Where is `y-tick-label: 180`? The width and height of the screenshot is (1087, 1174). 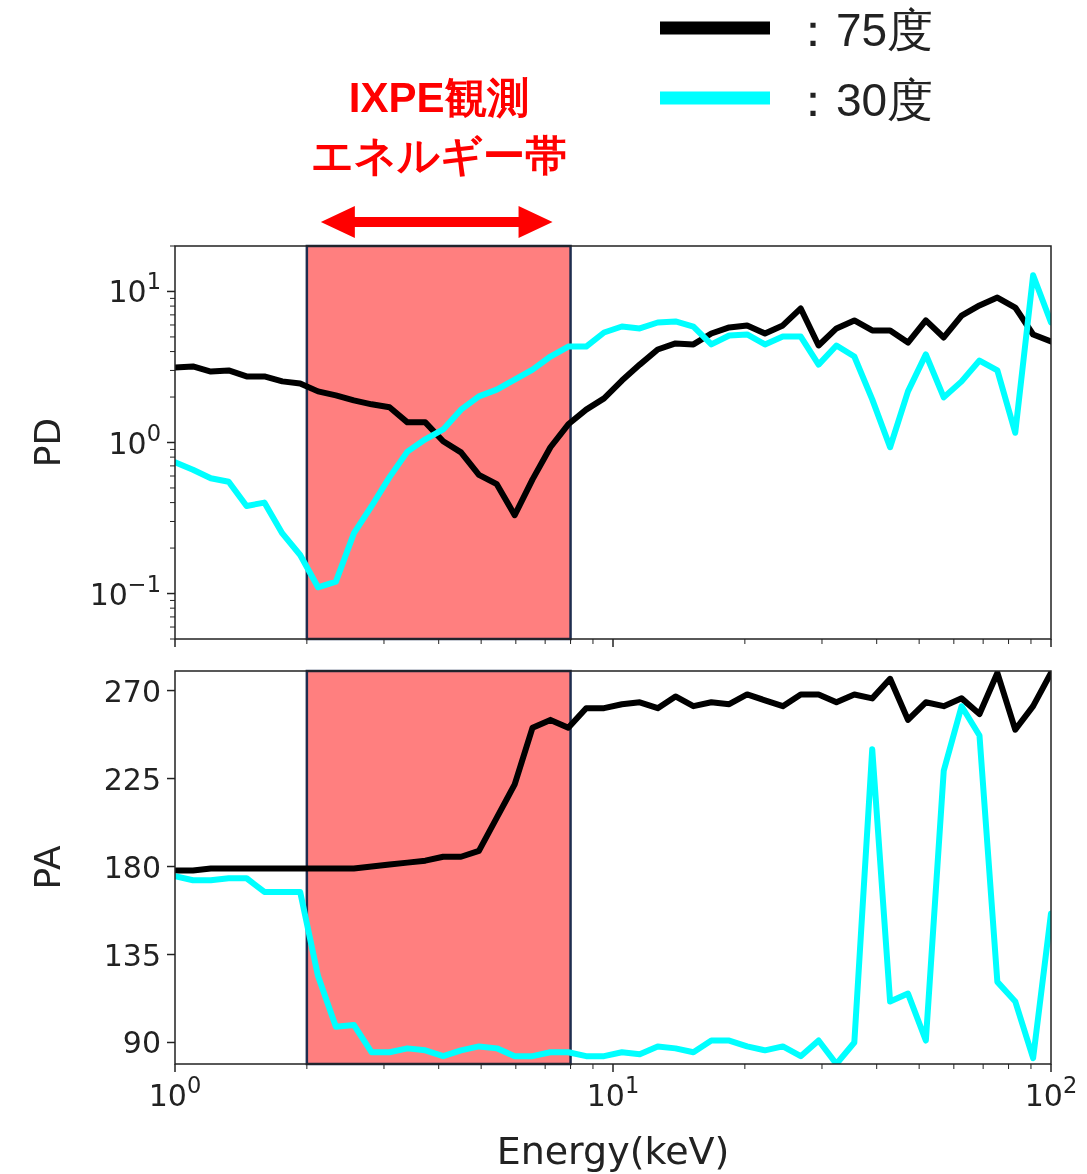
y-tick-label: 180 is located at coordinates (132, 867).